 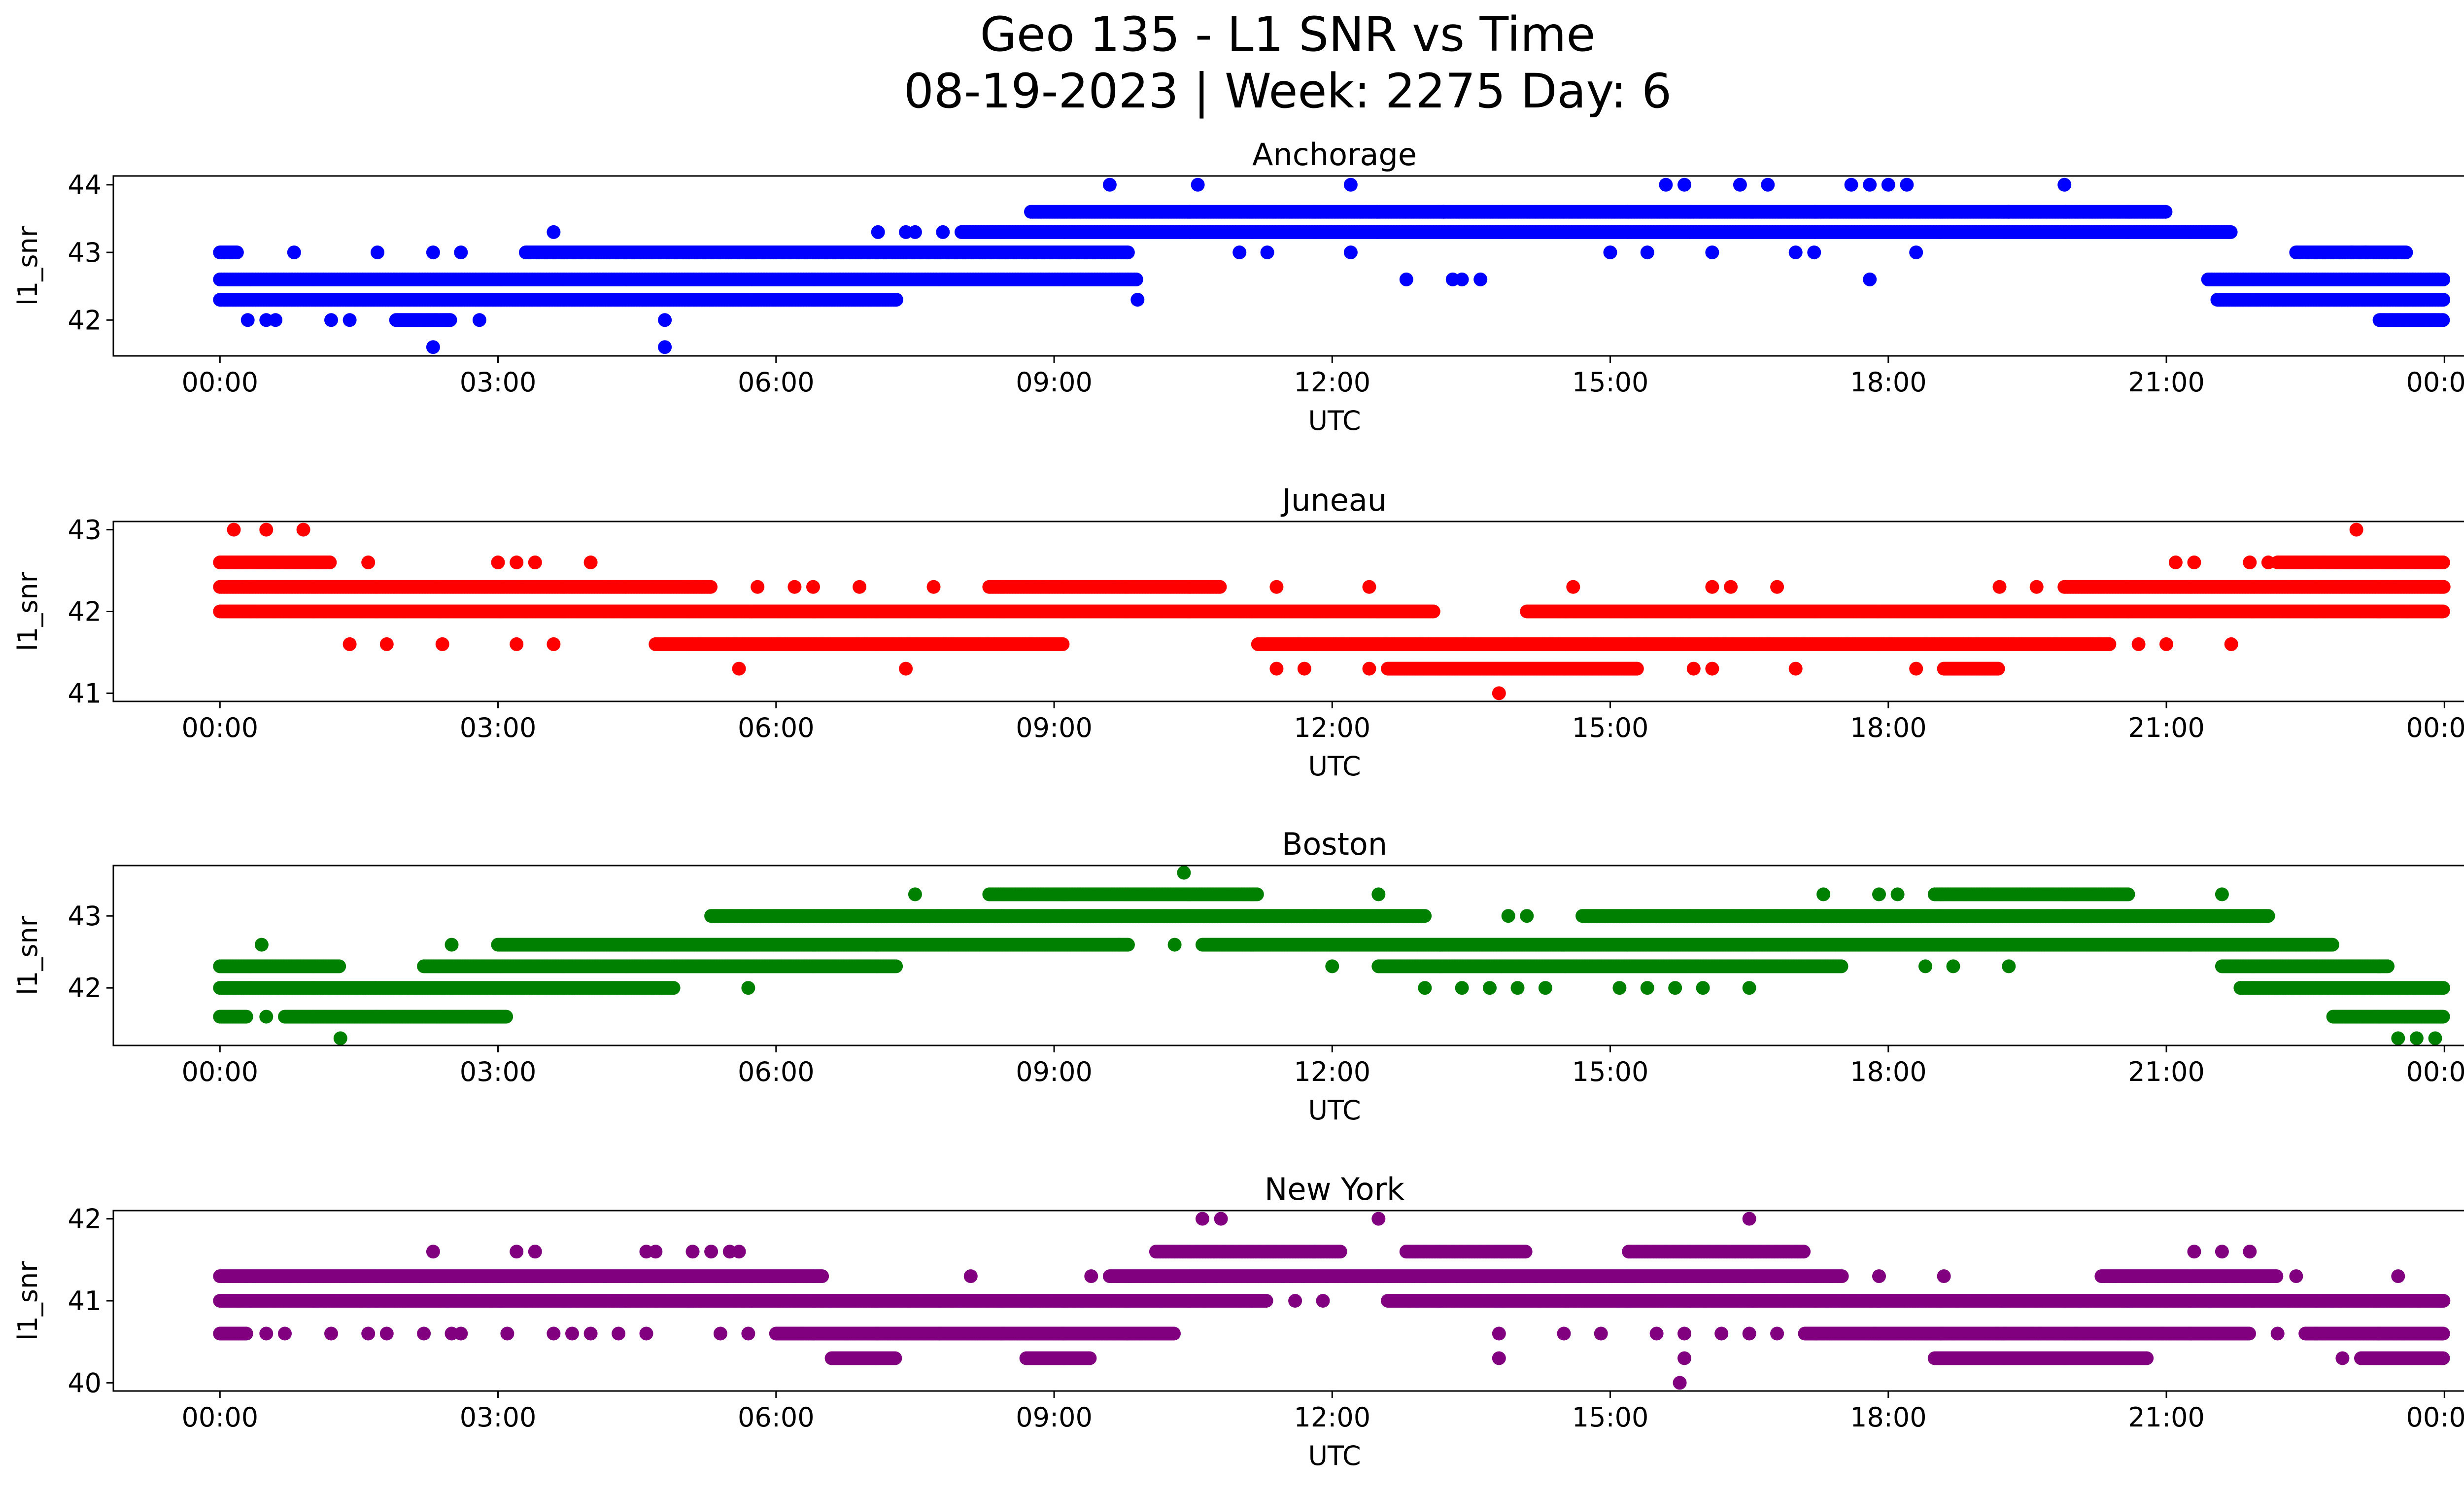 What do you see at coordinates (1888, 382) in the screenshot?
I see `x-tick-label: 18:00` at bounding box center [1888, 382].